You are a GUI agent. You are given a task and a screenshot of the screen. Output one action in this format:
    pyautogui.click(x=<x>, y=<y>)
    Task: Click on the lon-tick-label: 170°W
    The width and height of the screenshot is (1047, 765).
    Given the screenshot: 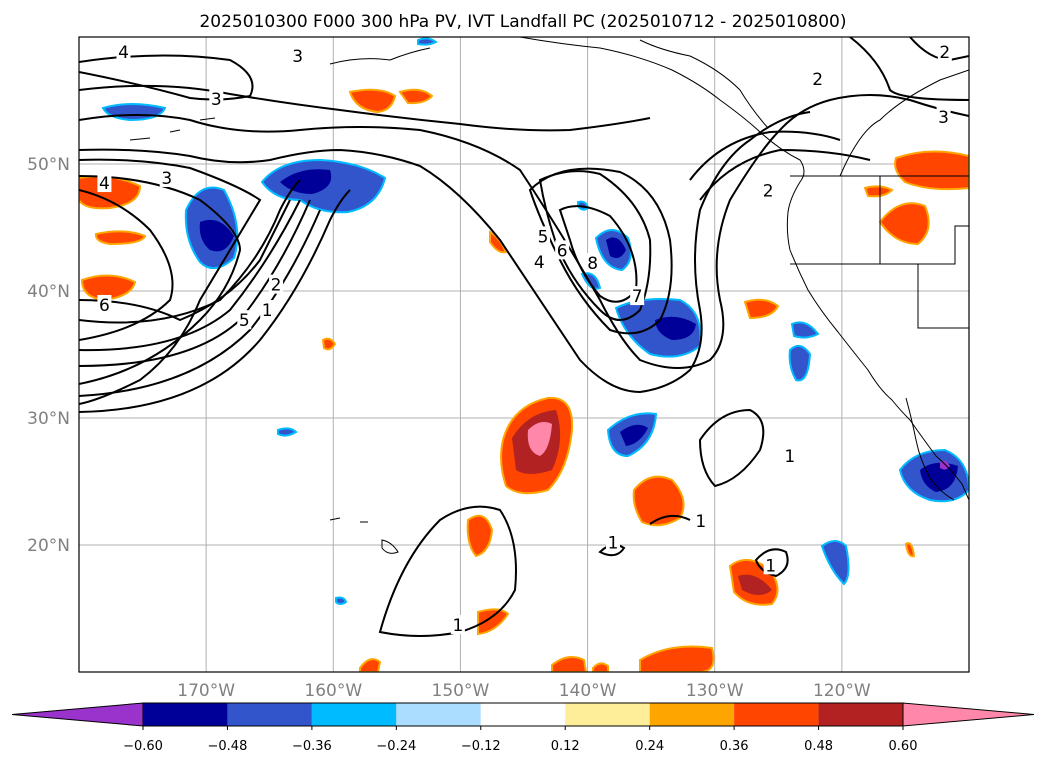 What is the action you would take?
    pyautogui.click(x=206, y=691)
    